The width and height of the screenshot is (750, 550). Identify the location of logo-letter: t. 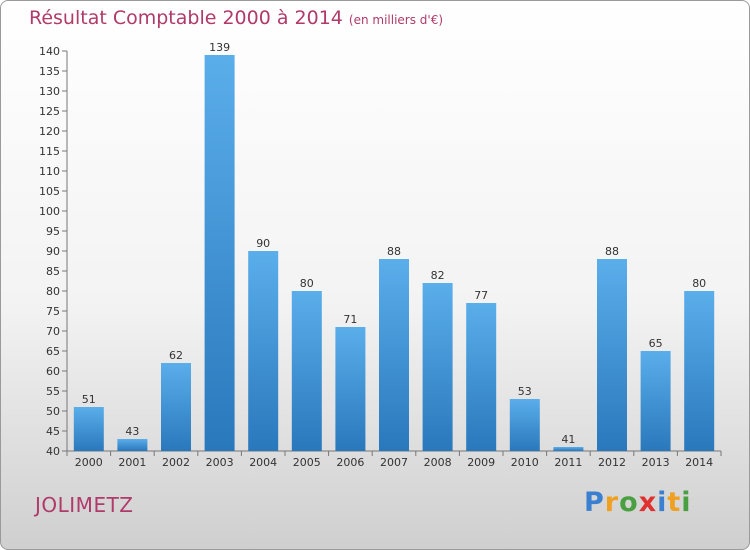
(674, 502).